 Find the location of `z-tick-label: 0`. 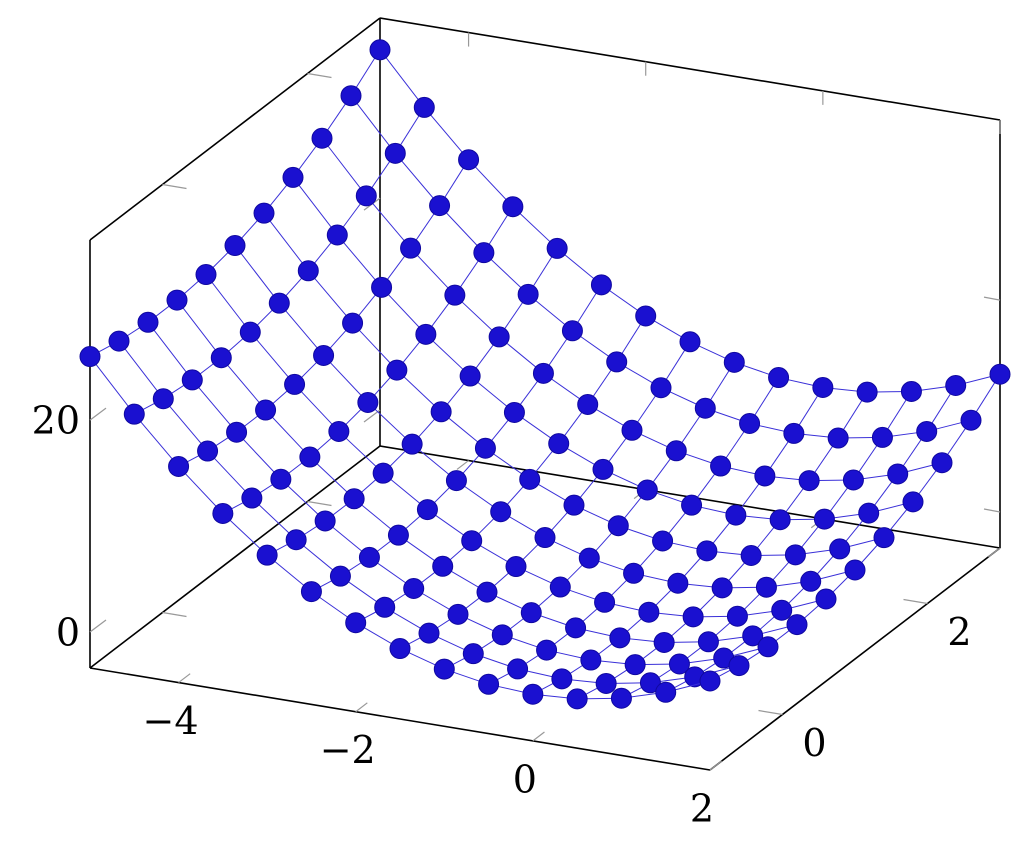

z-tick-label: 0 is located at coordinates (68, 632).